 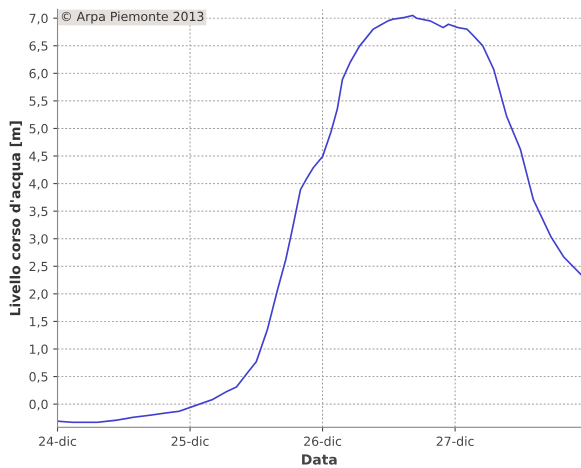 I want to click on y-tick-label: 3,0, so click(x=39, y=239).